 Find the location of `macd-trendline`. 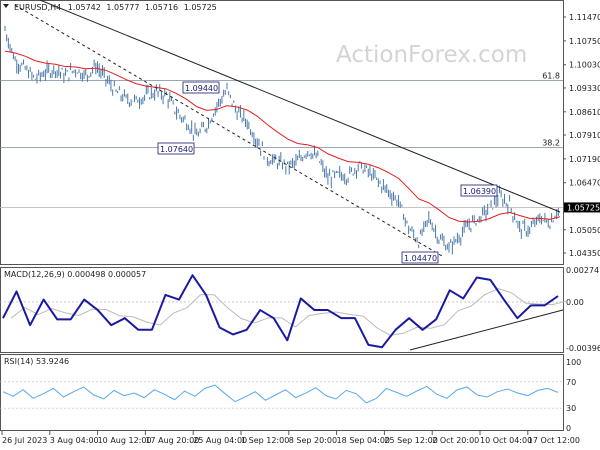

macd-trendline is located at coordinates (486, 330).